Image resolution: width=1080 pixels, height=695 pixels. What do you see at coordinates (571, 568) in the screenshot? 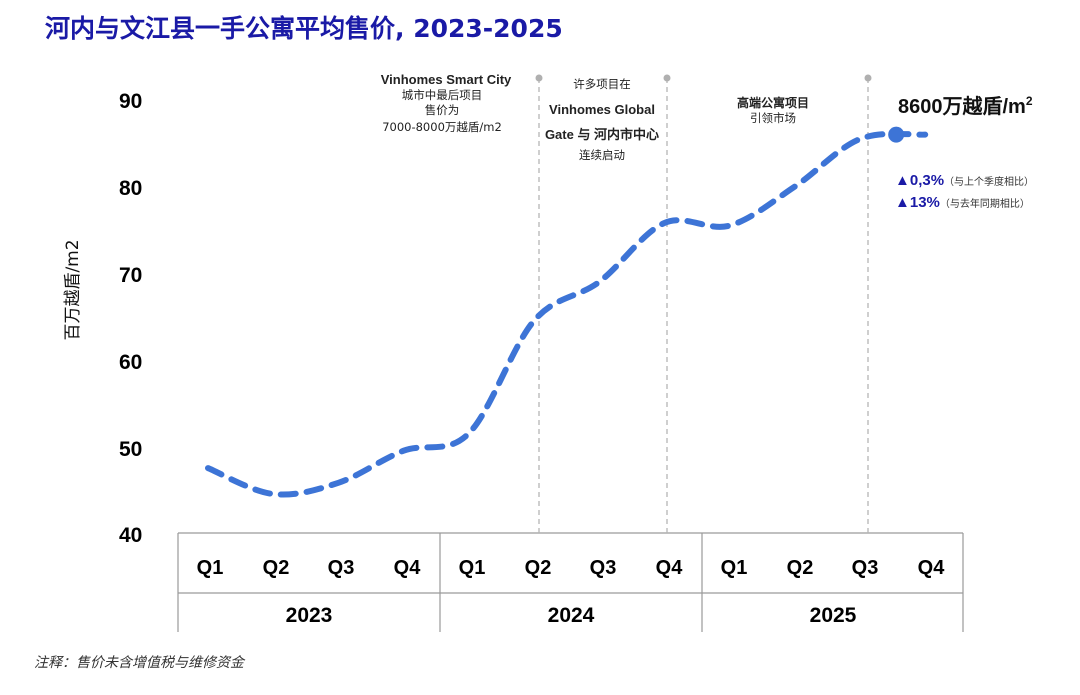
I see `x-axis-quarters: Q1 Q2 Q3 Q4 Q1 Q2 Q3 Q4 Q1 Q2 Q3 Q4` at bounding box center [571, 568].